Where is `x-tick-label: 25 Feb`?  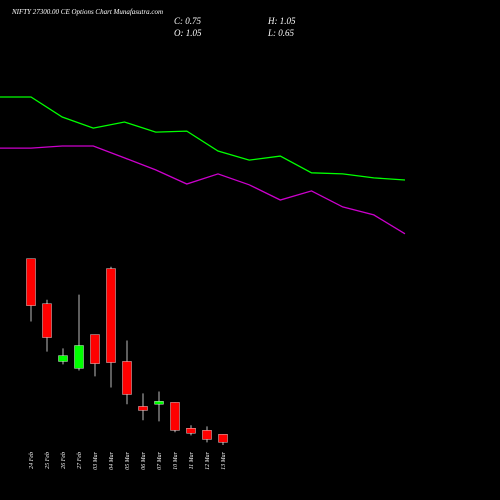 x-tick-label: 25 Feb is located at coordinates (48, 460).